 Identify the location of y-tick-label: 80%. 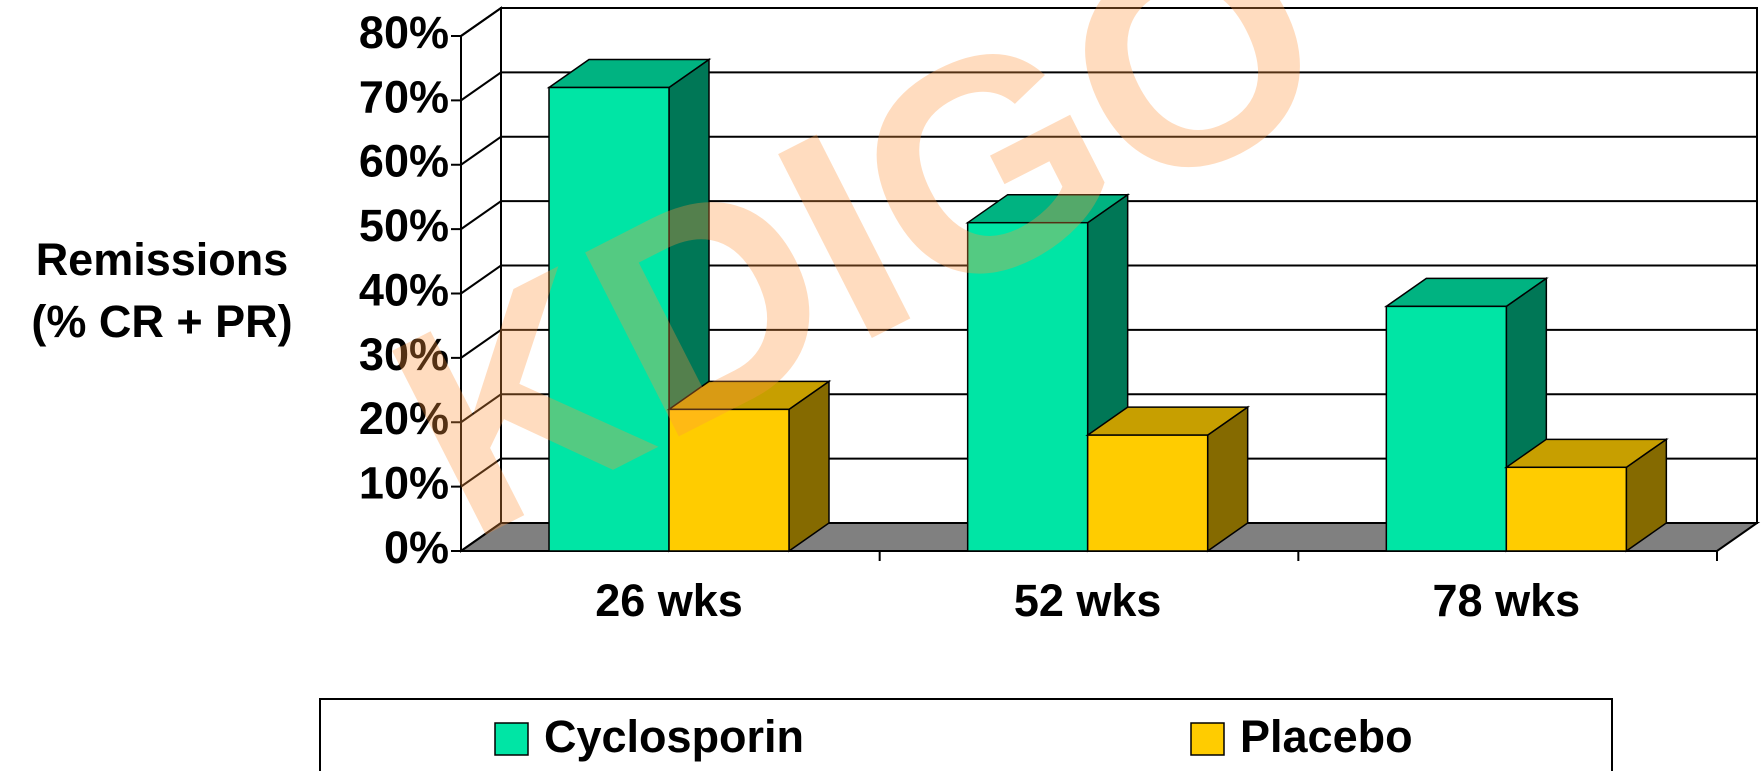
(404, 32).